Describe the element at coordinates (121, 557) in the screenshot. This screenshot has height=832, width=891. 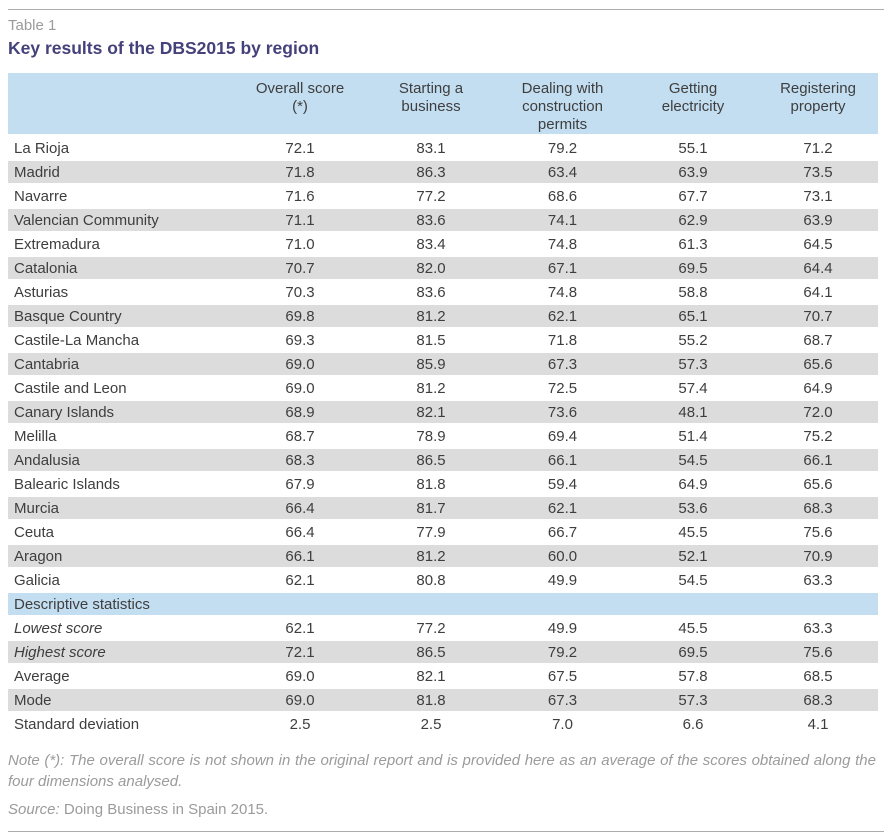
I see `row-label: Aragon` at that location.